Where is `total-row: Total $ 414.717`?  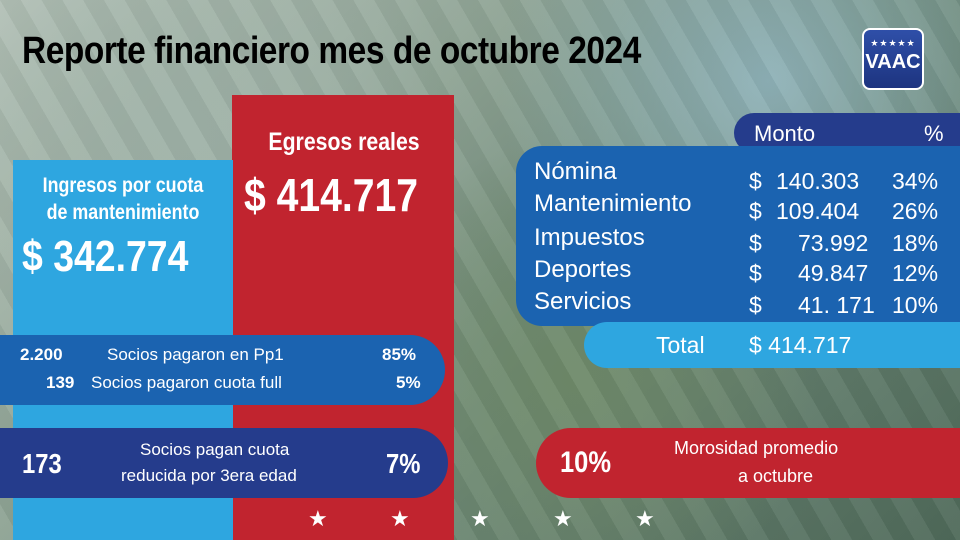
total-row: Total $ 414.717 is located at coordinates (772, 345).